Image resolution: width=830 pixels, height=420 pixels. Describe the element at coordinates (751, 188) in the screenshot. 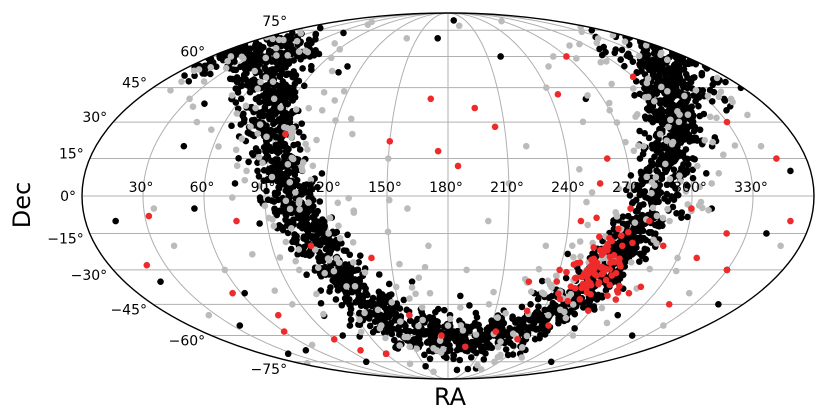

I see `ra-tick-label: 330°` at that location.